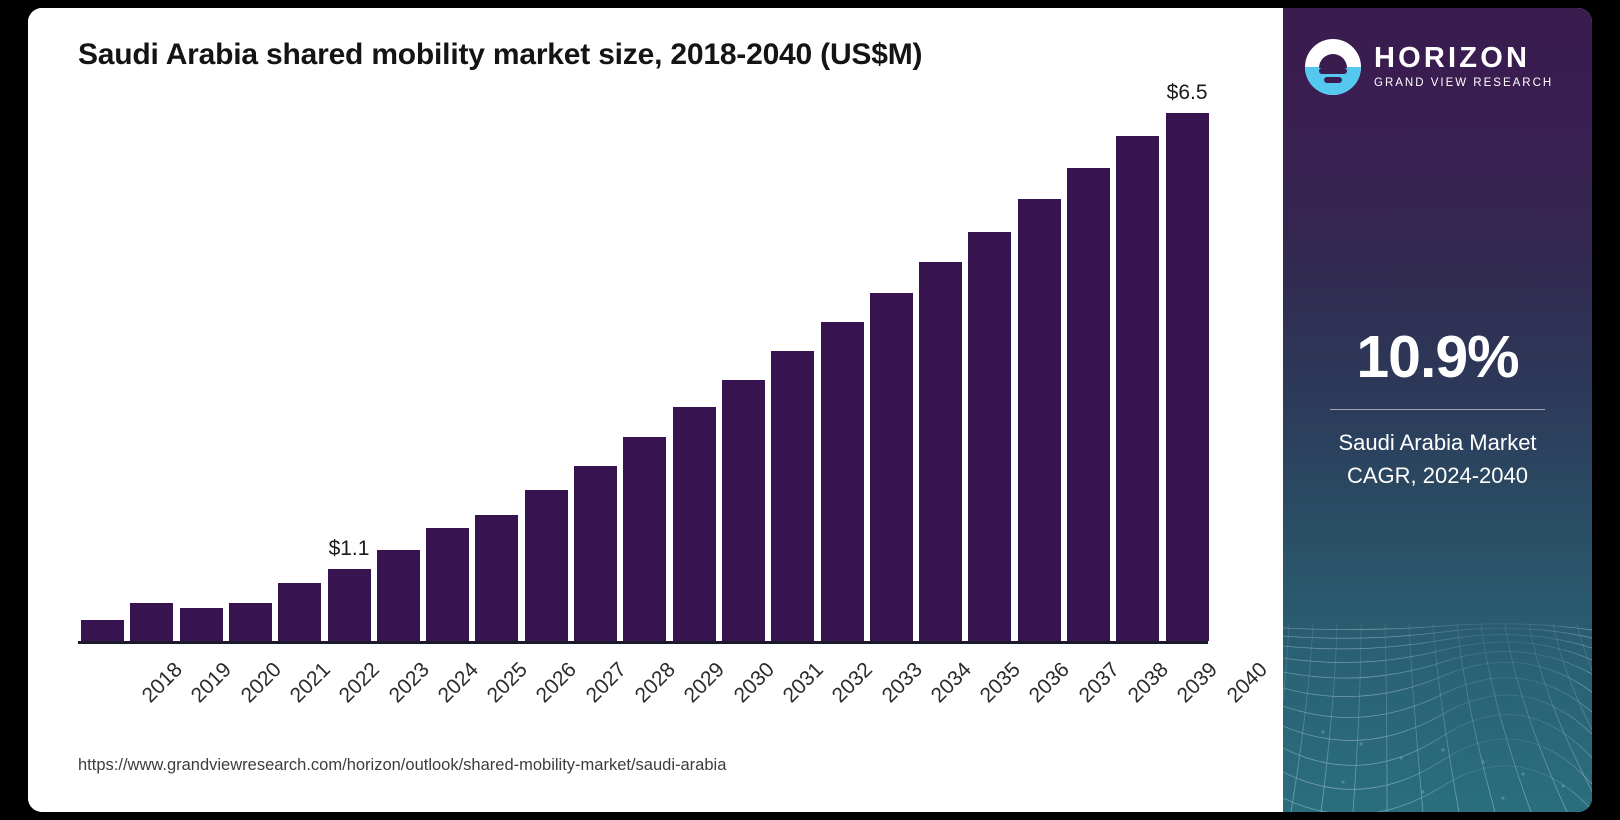  Describe the element at coordinates (261, 683) in the screenshot. I see `x-tick-2020: 2020` at that location.